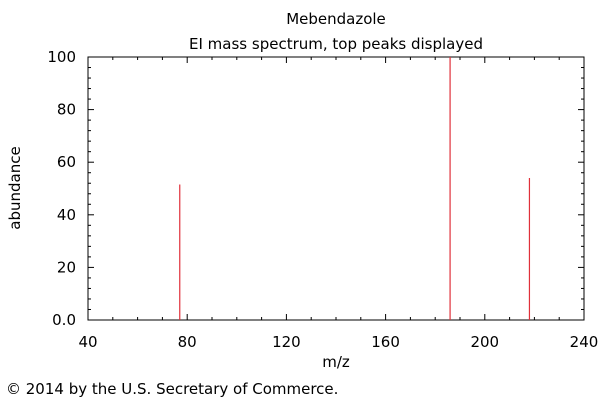 The image size is (600, 404). Describe the element at coordinates (336, 44) in the screenshot. I see `chart-subtitle: EI mass spectrum, top peaks displayed` at that location.